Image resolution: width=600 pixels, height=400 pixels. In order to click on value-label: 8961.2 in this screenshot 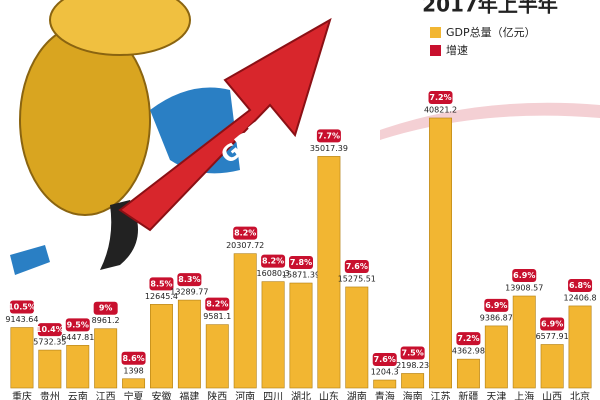, I will do `click(106, 320)`.